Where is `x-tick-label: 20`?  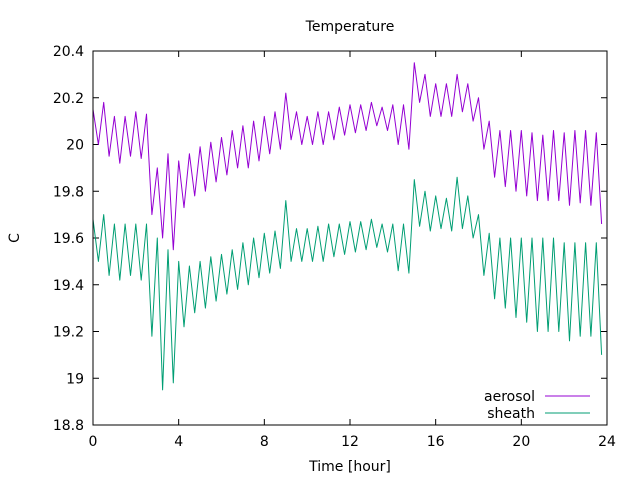 x-tick-label: 20 is located at coordinates (521, 442).